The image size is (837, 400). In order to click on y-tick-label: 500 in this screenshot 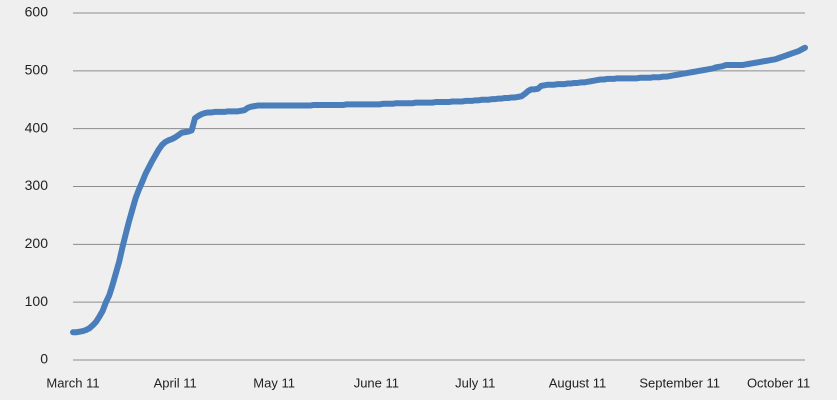, I will do `click(37, 70)`.